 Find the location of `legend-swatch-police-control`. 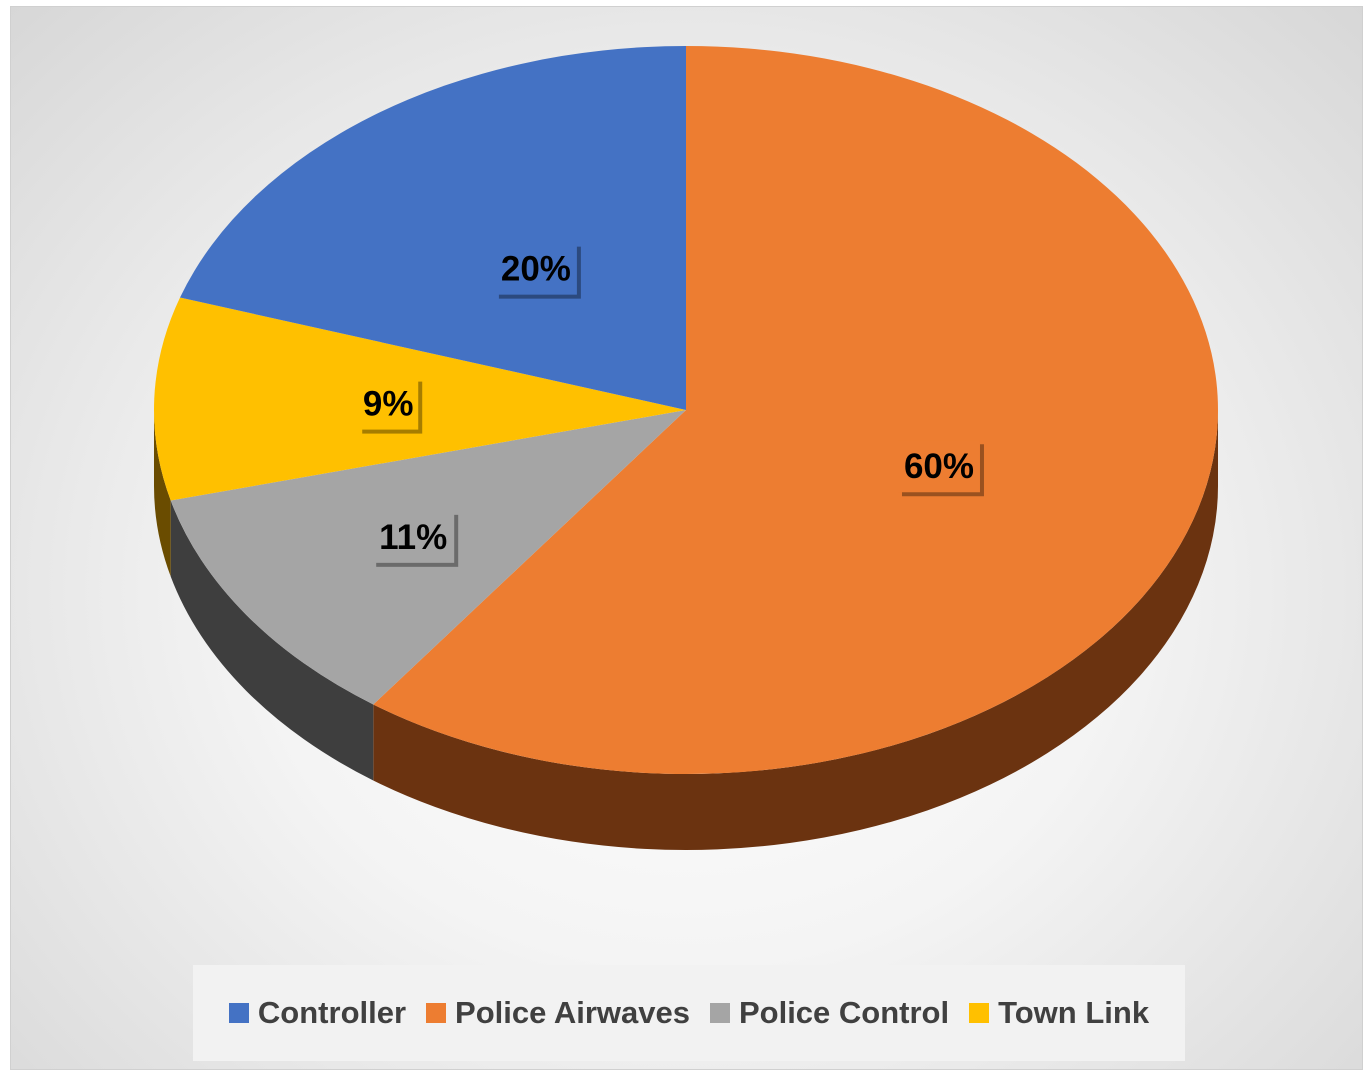

legend-swatch-police-control is located at coordinates (719, 1013).